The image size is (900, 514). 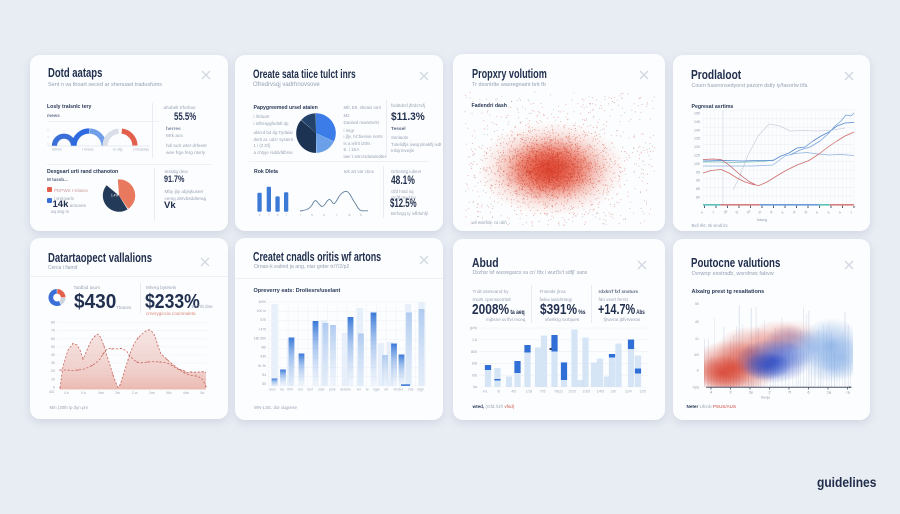 What do you see at coordinates (309, 390) in the screenshot?
I see `svg-text: tesf` at bounding box center [309, 390].